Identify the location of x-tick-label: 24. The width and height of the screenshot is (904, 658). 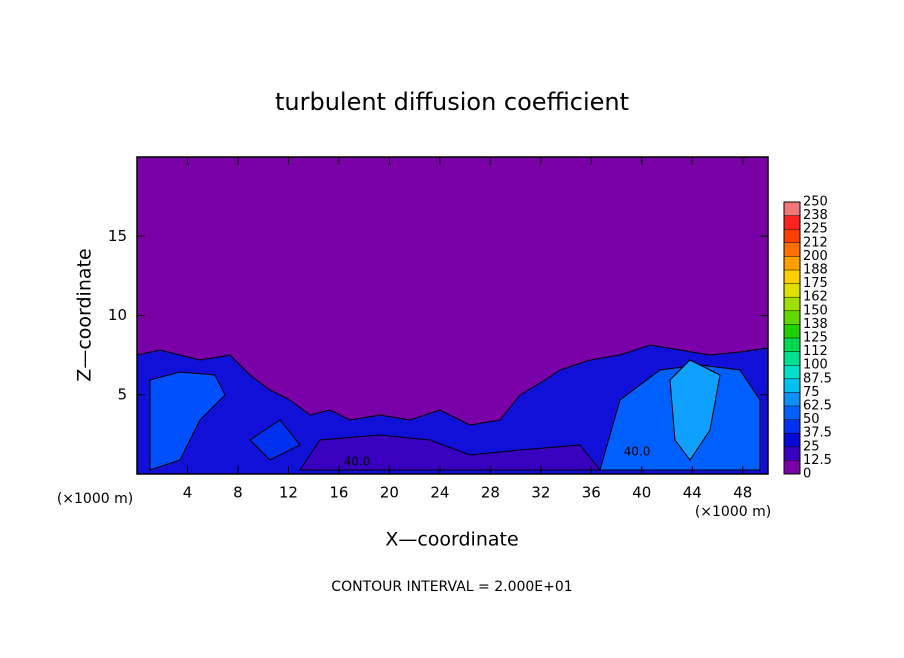
(439, 493).